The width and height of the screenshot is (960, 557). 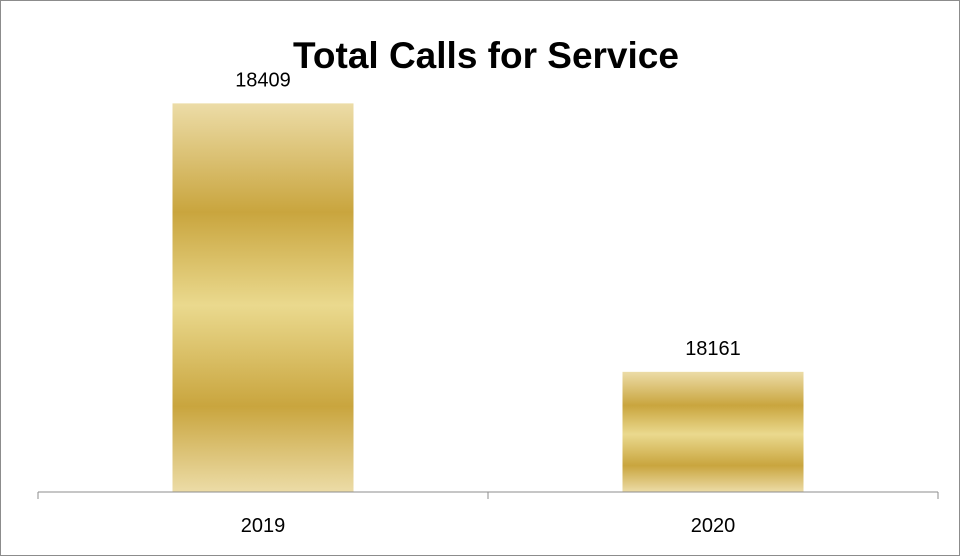 What do you see at coordinates (486, 55) in the screenshot?
I see `chart-title: Total Calls for Service` at bounding box center [486, 55].